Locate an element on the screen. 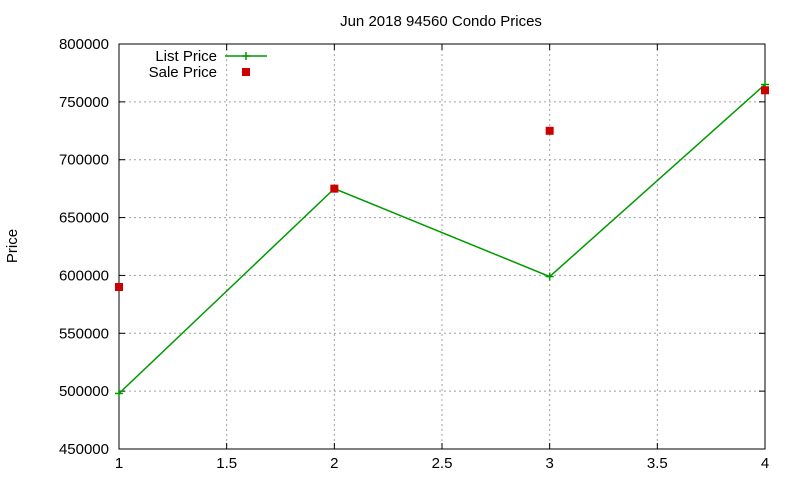  x-tick-label: 2 is located at coordinates (334, 463).